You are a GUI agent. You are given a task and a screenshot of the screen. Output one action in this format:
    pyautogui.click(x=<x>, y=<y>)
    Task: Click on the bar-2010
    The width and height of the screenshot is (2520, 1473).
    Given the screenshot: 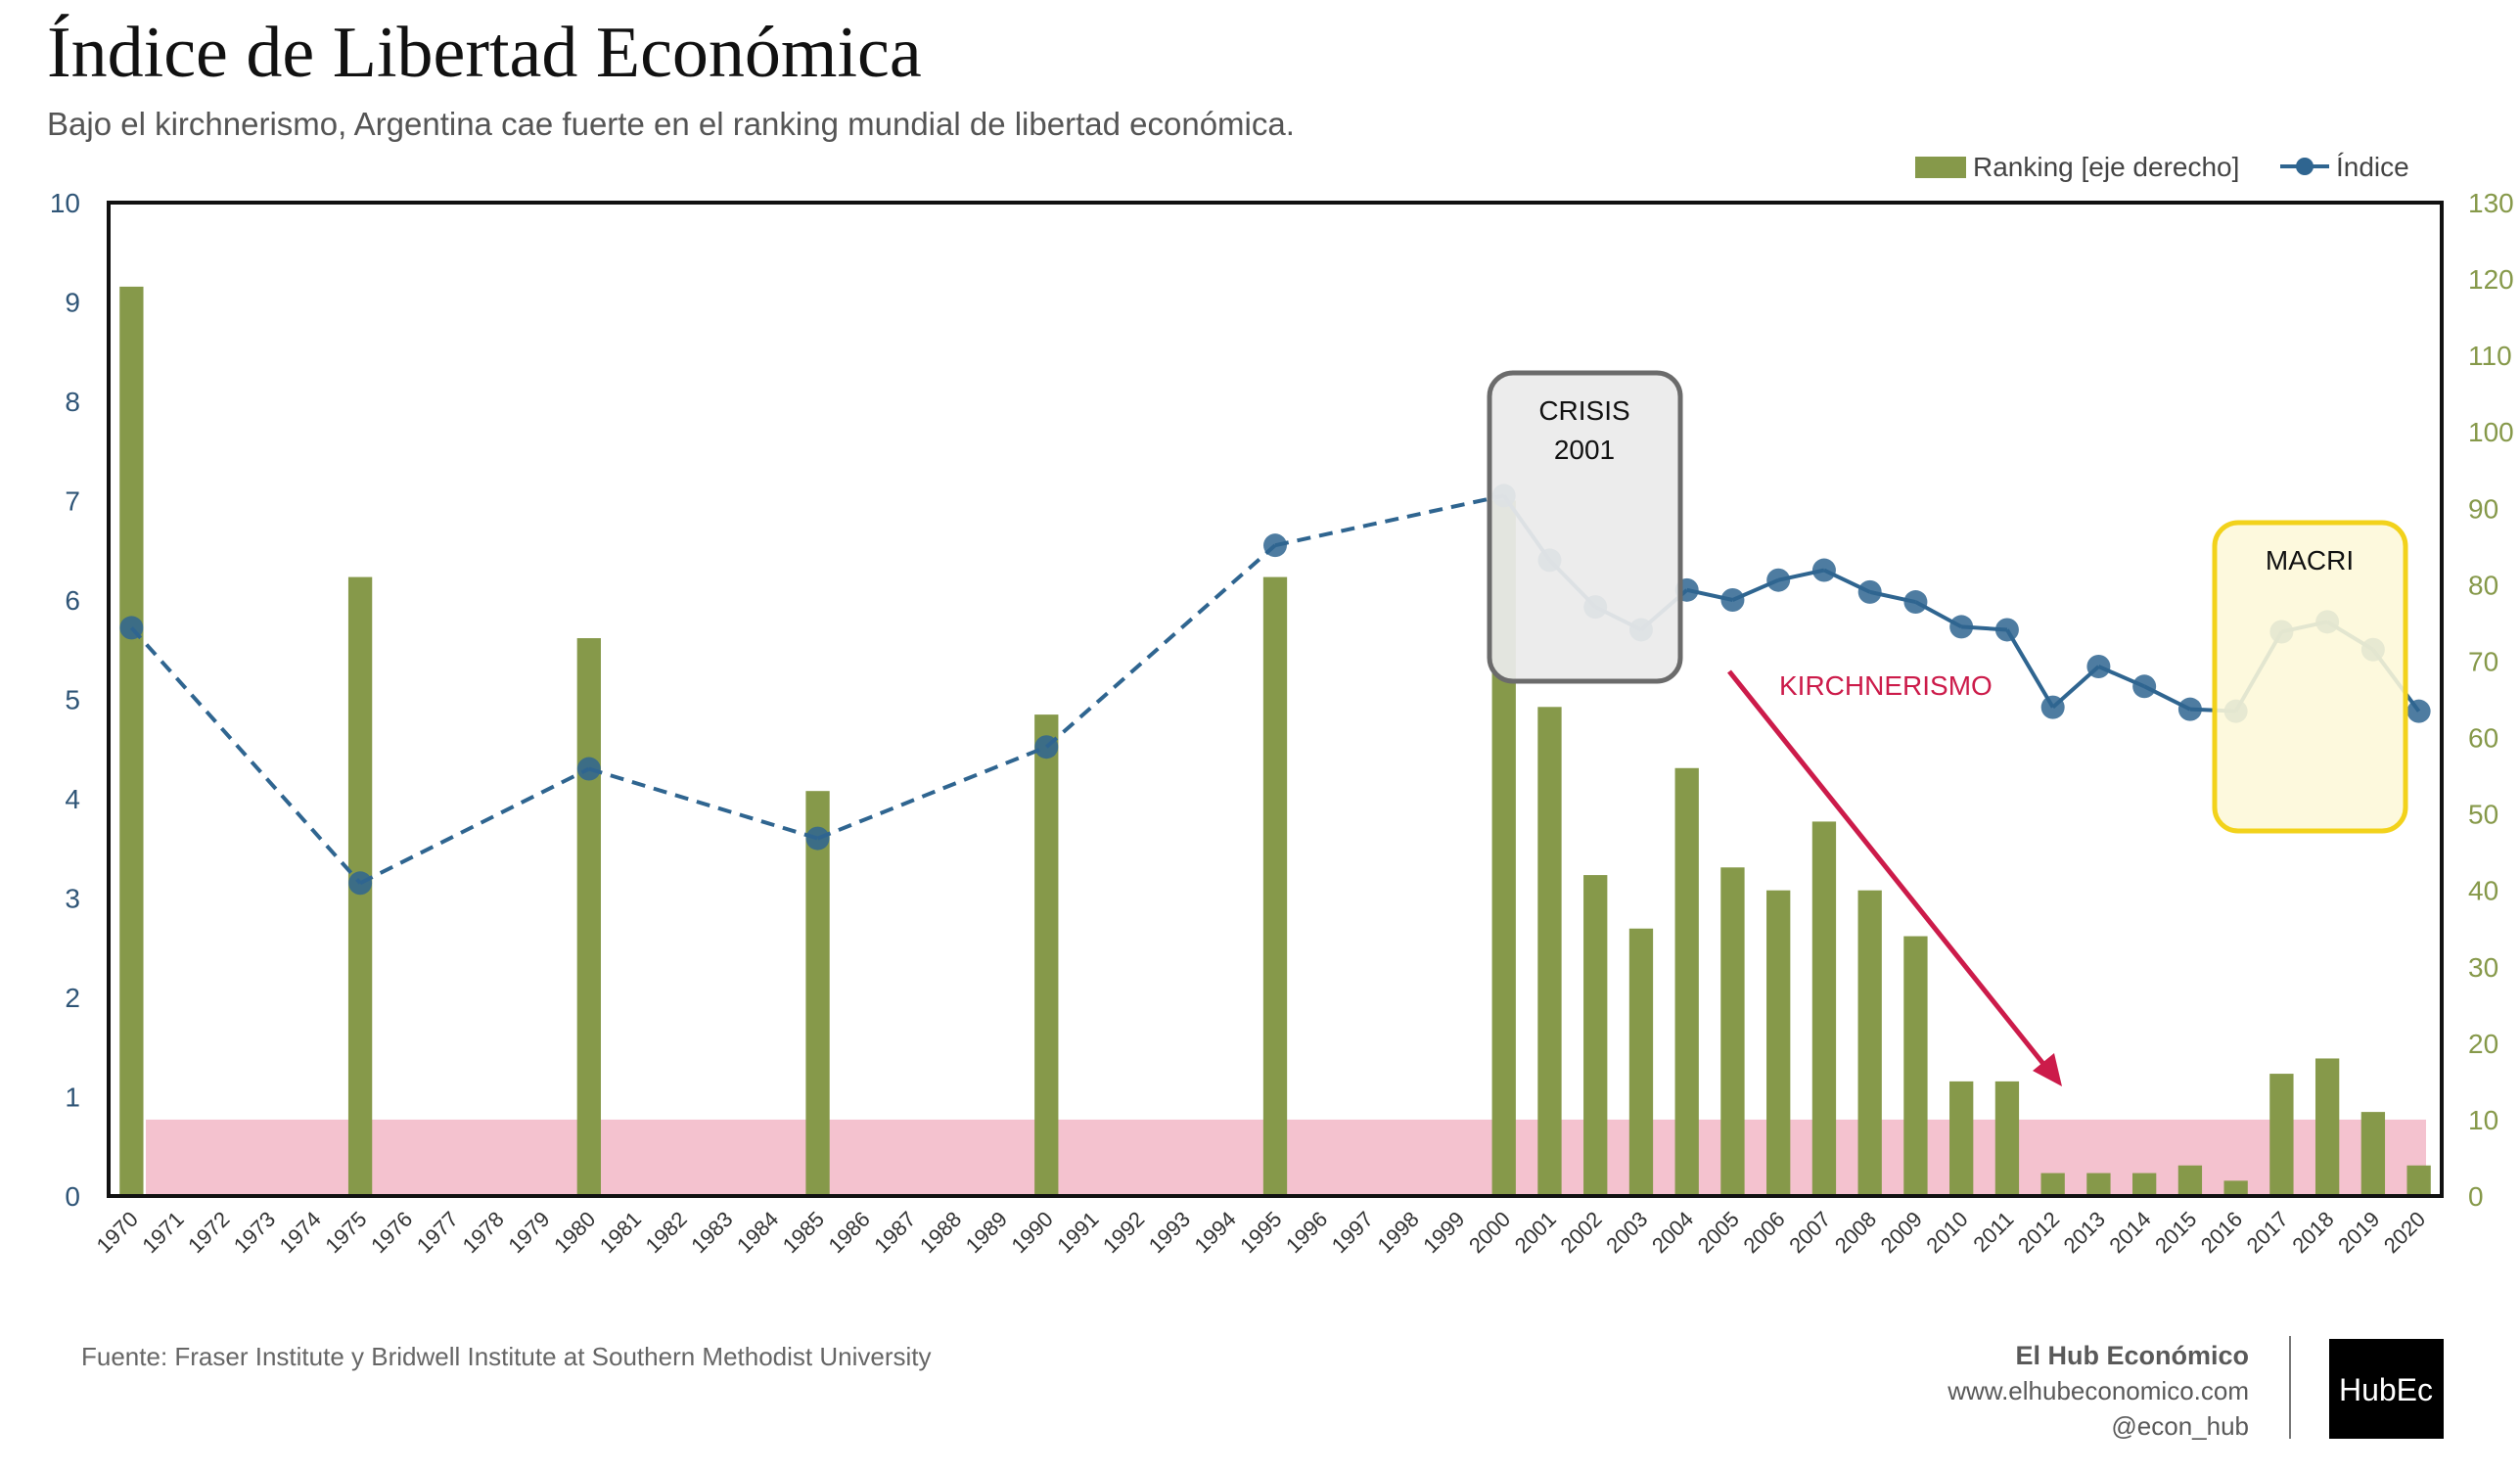 What is the action you would take?
    pyautogui.click(x=1961, y=1138)
    